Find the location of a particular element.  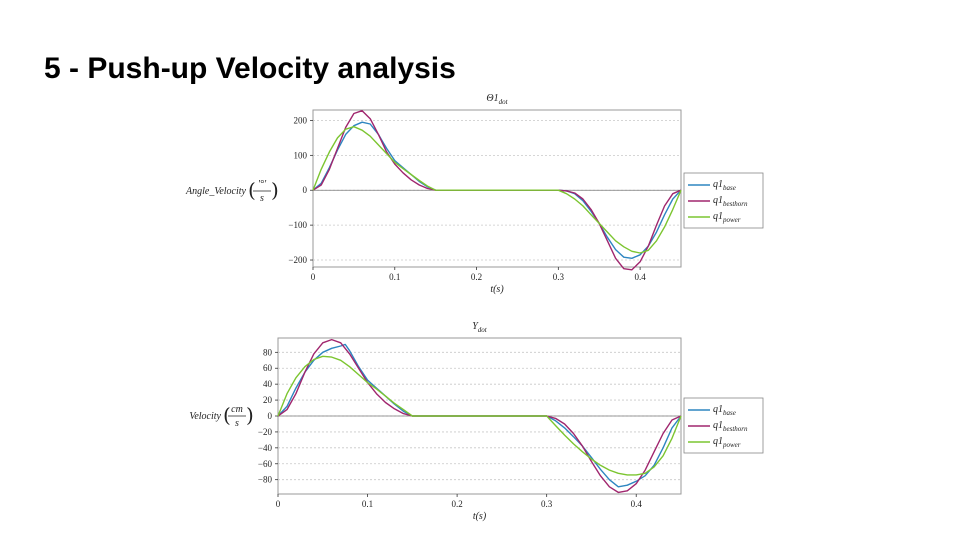

chart-title: Θ1dot is located at coordinates (497, 99).